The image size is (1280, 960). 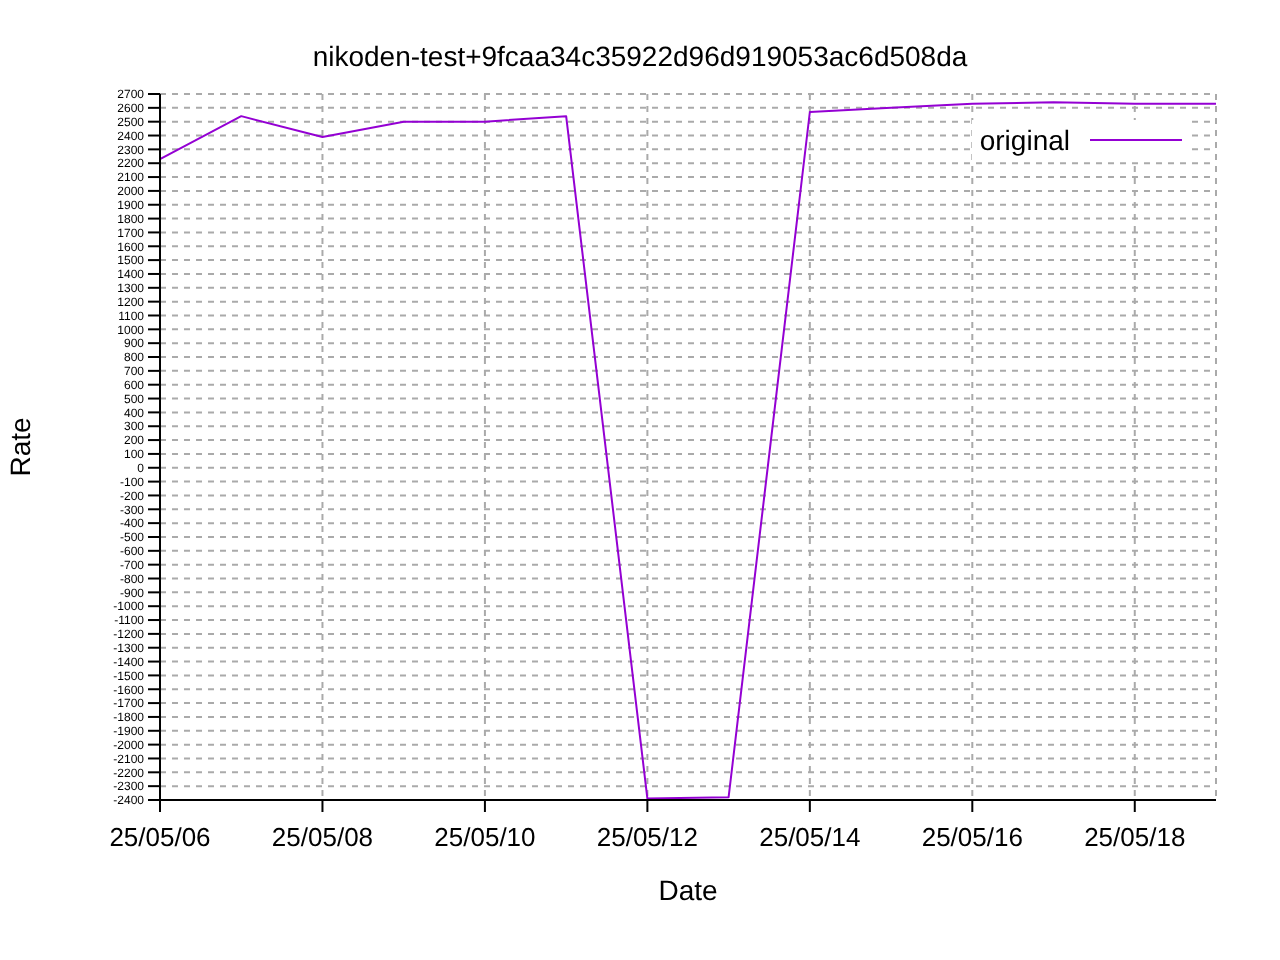 I want to click on x-tick-label: 25/05/18, so click(x=1135, y=837).